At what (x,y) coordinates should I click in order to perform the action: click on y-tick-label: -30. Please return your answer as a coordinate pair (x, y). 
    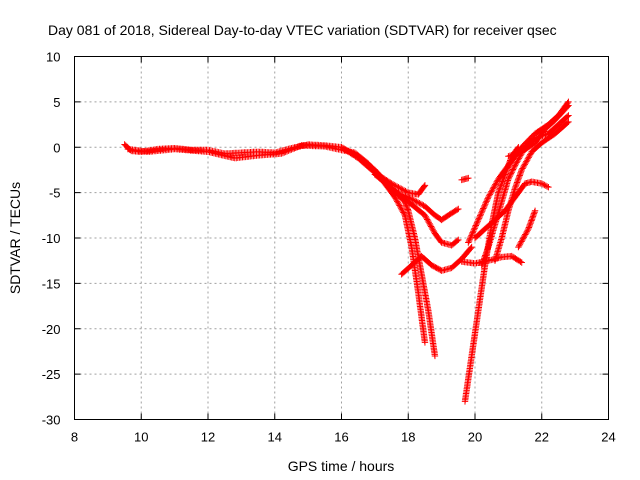
    Looking at the image, I should click on (51, 420).